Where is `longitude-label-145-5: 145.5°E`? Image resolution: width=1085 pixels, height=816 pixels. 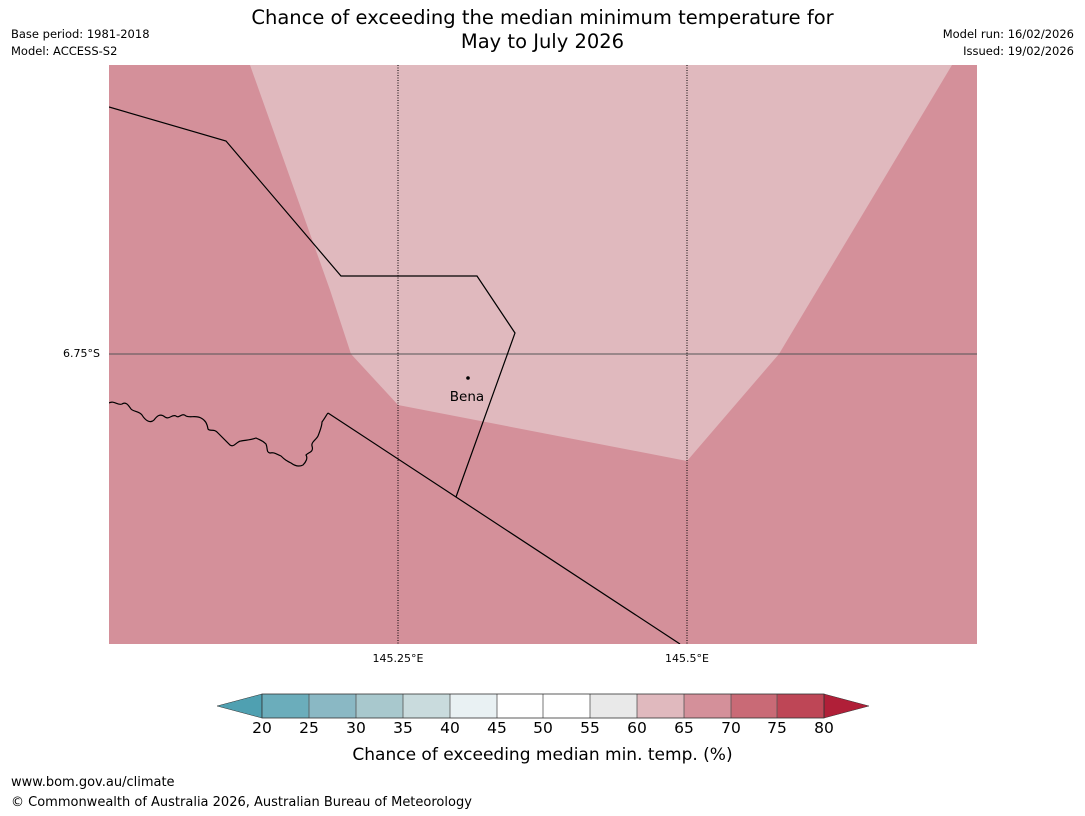 longitude-label-145-5: 145.5°E is located at coordinates (687, 658).